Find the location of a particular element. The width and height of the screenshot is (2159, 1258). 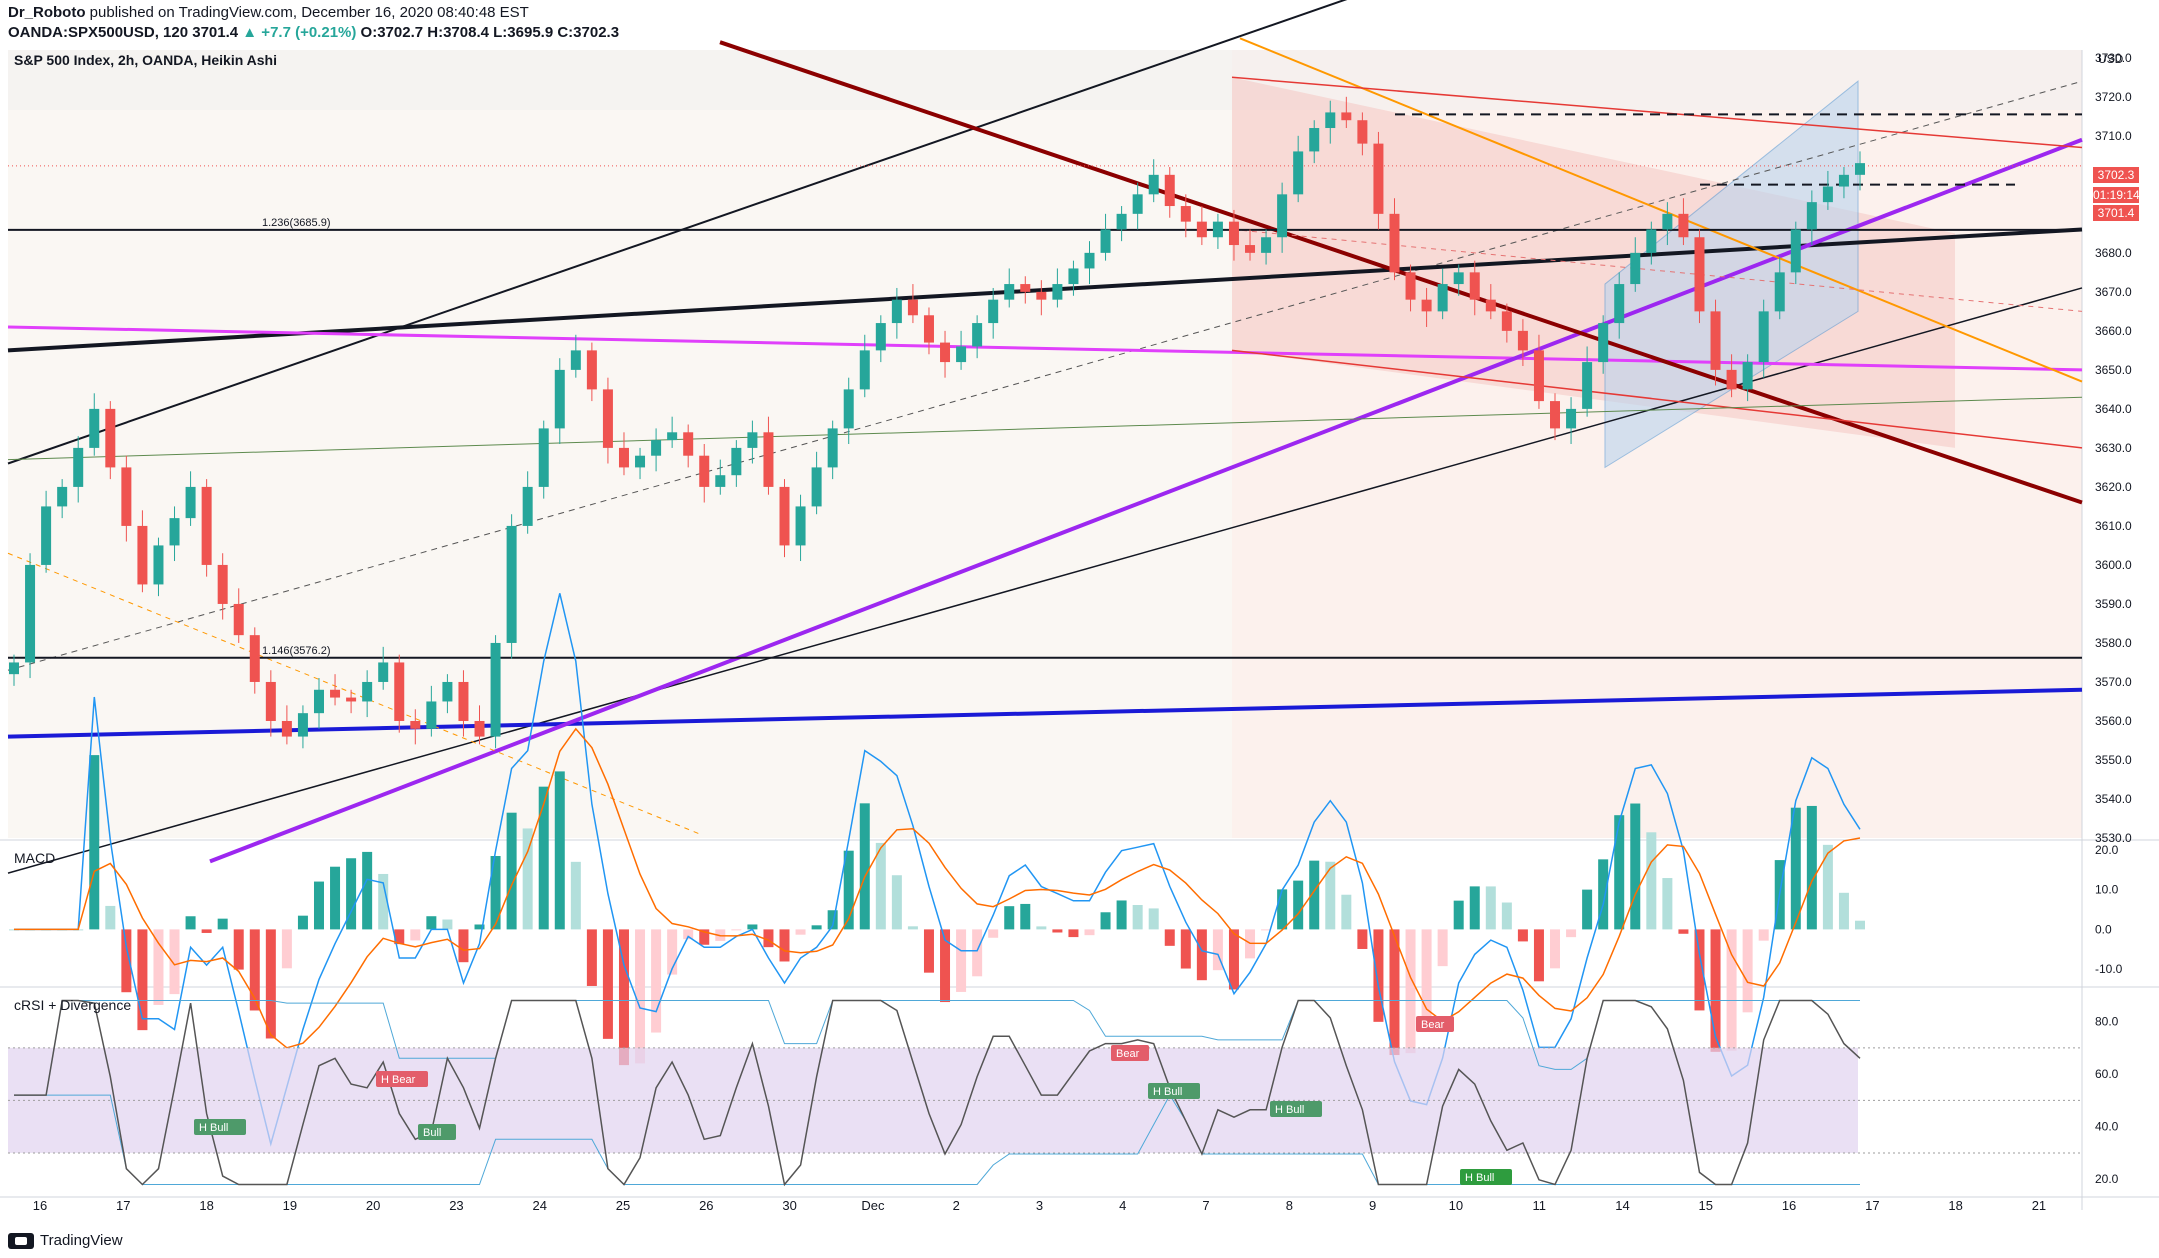

y-tick-label: 3630.0 is located at coordinates (2113, 448).